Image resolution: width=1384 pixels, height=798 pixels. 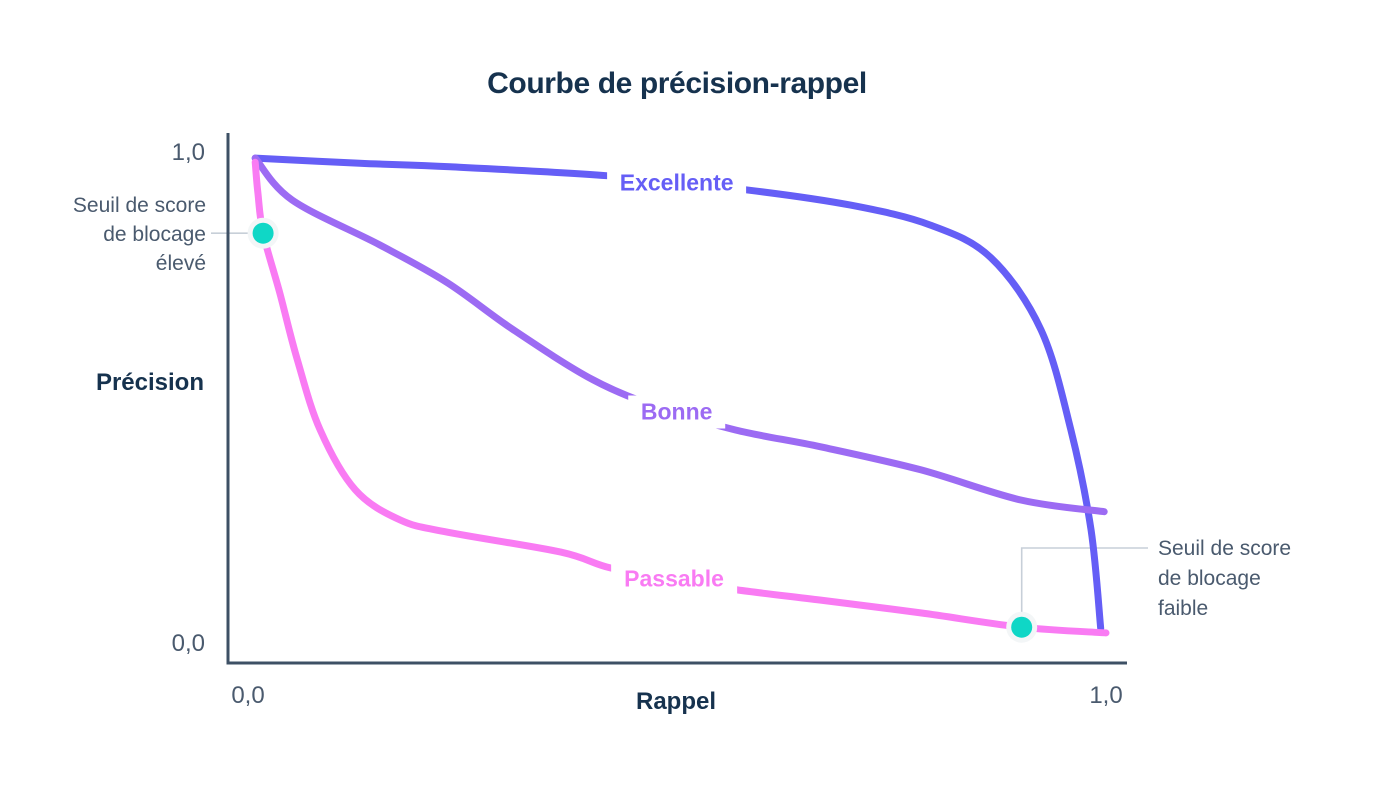 I want to click on x-axis-tick-min: 0,0, so click(x=248, y=695).